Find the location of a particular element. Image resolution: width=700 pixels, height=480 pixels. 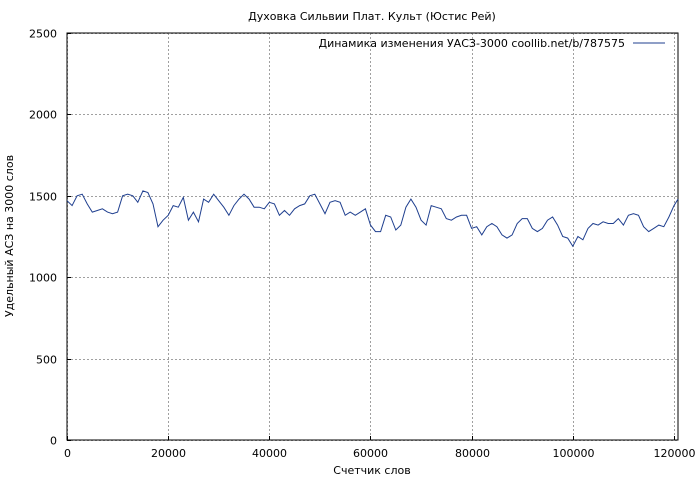

x-tick-label: 120000 is located at coordinates (675, 453).